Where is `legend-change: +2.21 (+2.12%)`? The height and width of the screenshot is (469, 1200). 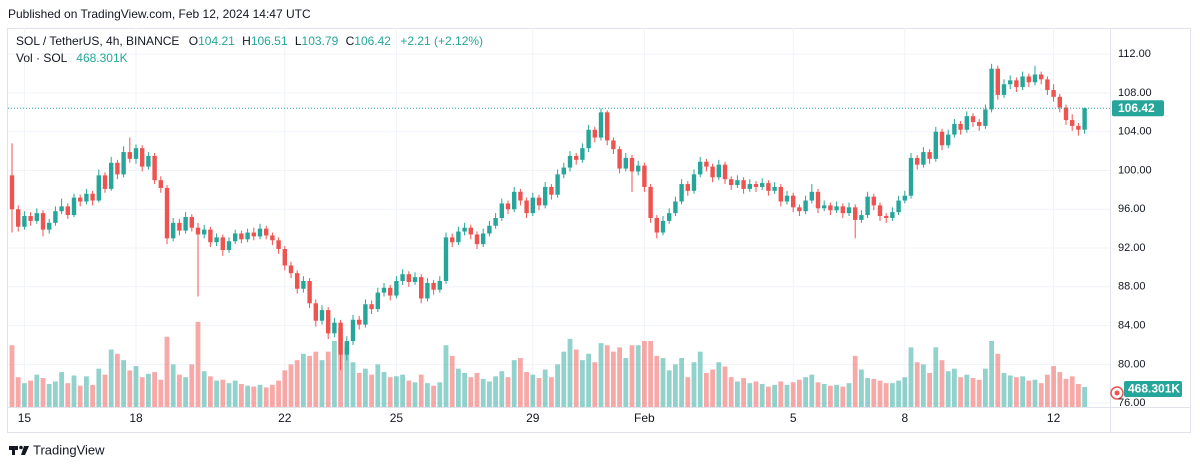
legend-change: +2.21 (+2.12%) is located at coordinates (441, 41).